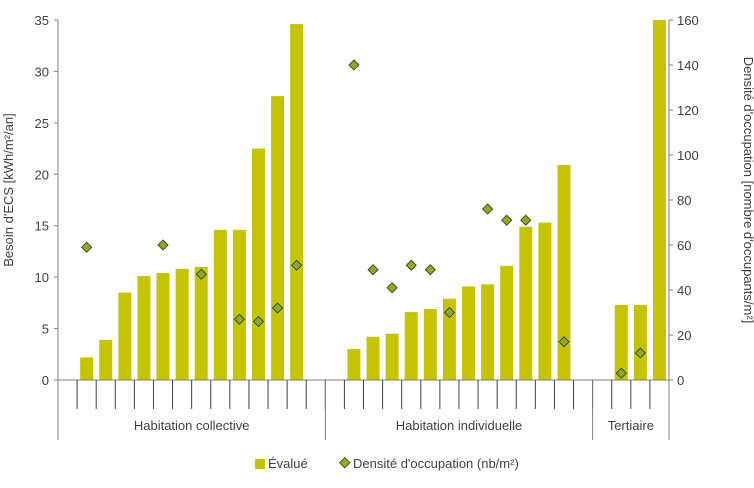 This screenshot has height=488, width=754. Describe the element at coordinates (42, 123) in the screenshot. I see `y-left-tick-label: 25` at that location.